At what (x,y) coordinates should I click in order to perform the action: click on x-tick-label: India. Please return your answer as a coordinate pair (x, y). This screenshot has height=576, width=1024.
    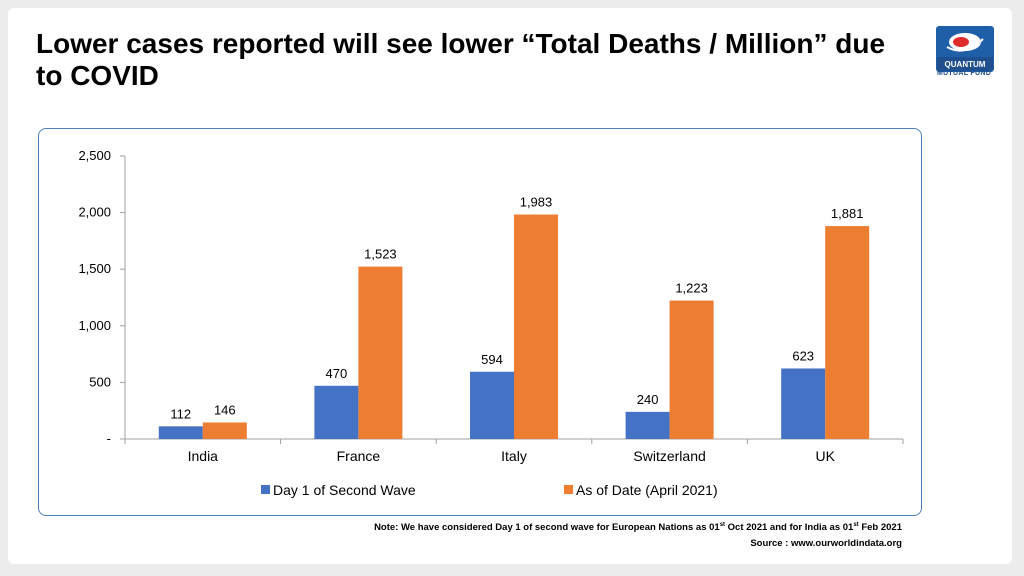
    Looking at the image, I should click on (203, 456).